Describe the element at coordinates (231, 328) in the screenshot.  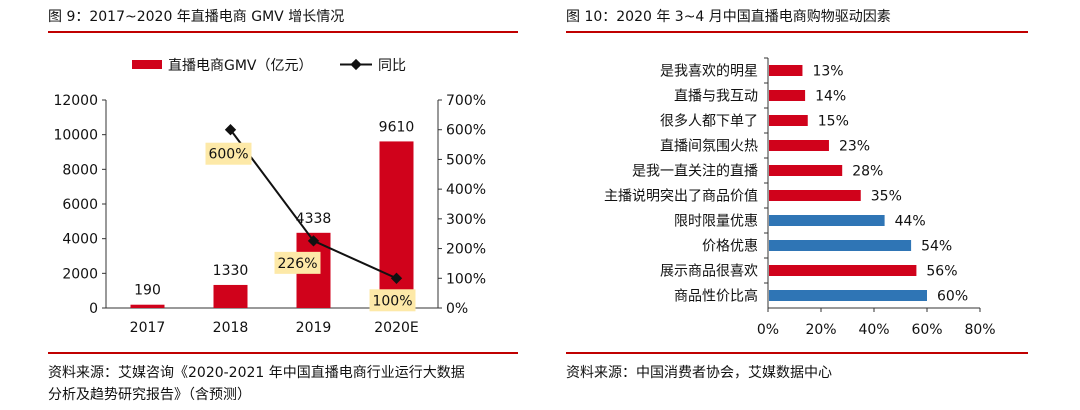
I see `x-tick-label: 2018` at that location.